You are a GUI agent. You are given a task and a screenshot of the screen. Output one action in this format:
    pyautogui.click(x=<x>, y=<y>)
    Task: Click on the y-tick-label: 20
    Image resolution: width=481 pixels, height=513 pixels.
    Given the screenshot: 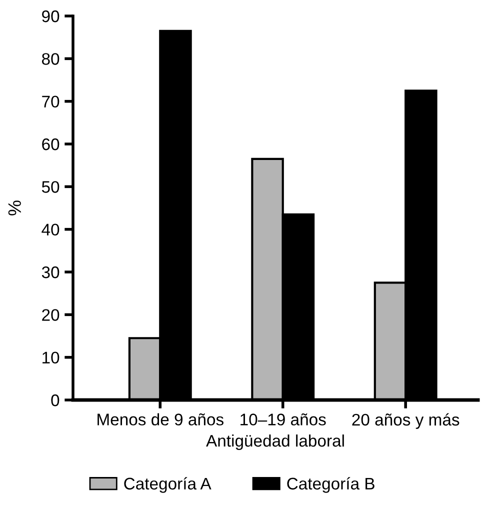 What is the action you would take?
    pyautogui.click(x=51, y=315)
    